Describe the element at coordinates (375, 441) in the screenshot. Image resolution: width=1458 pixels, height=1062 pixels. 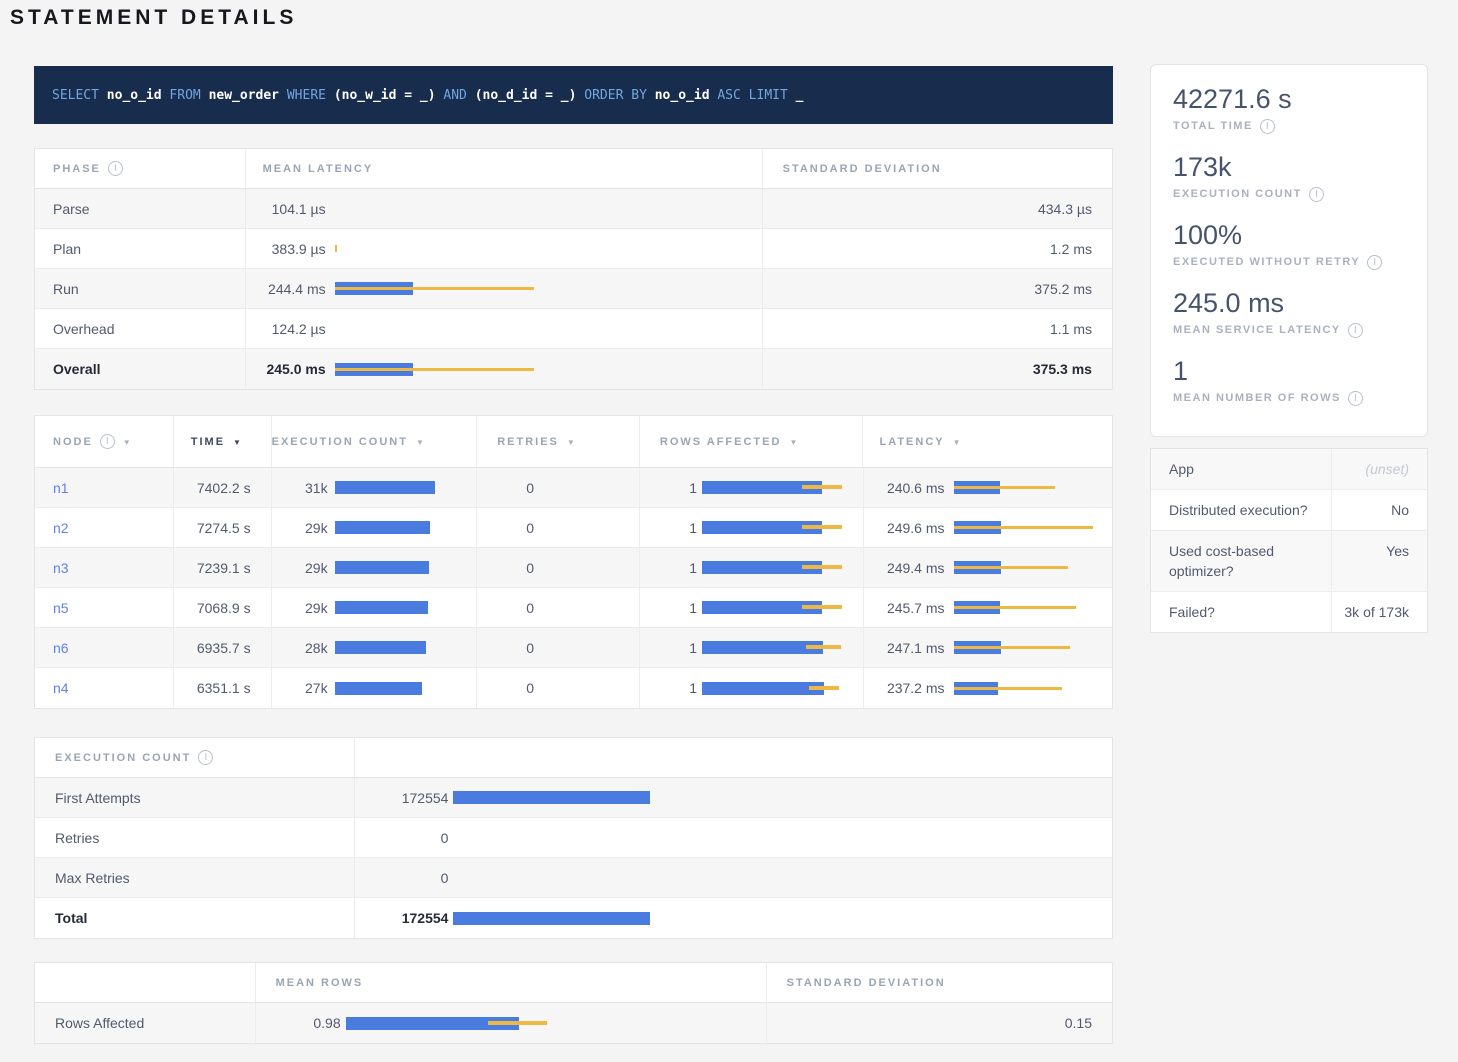
I see `execution-count-column-header: Execution Count` at that location.